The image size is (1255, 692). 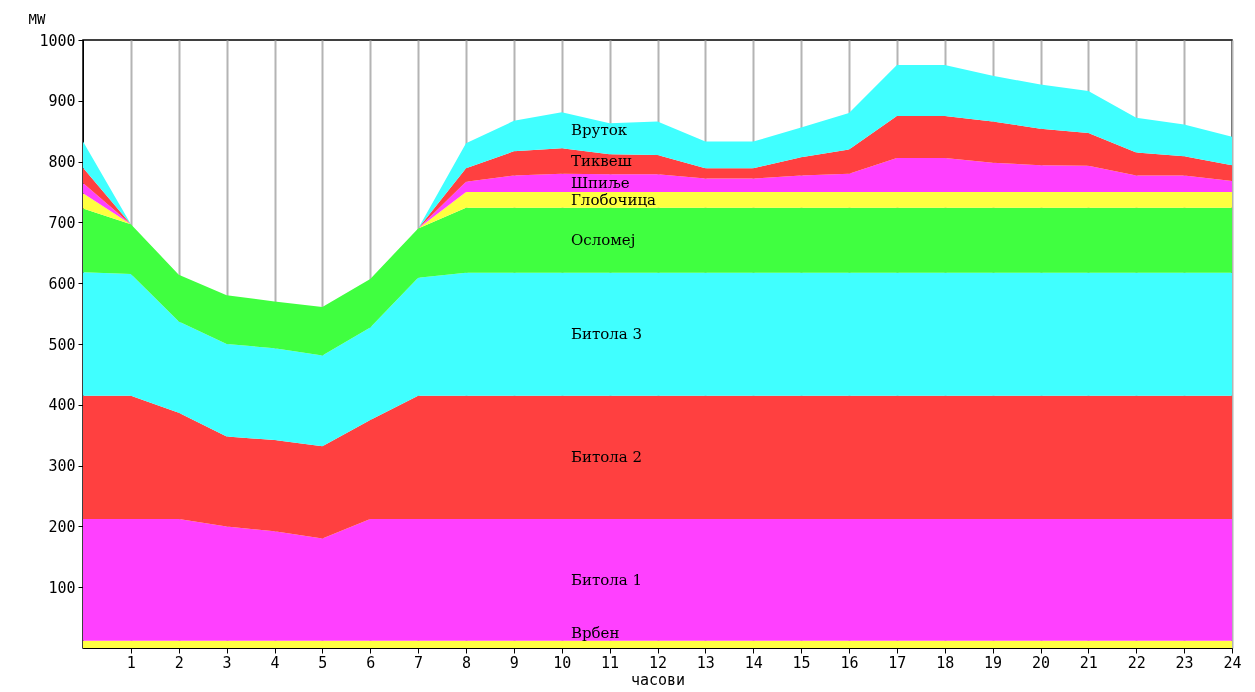 I want to click on x-tick-label: 13, so click(x=705, y=662).